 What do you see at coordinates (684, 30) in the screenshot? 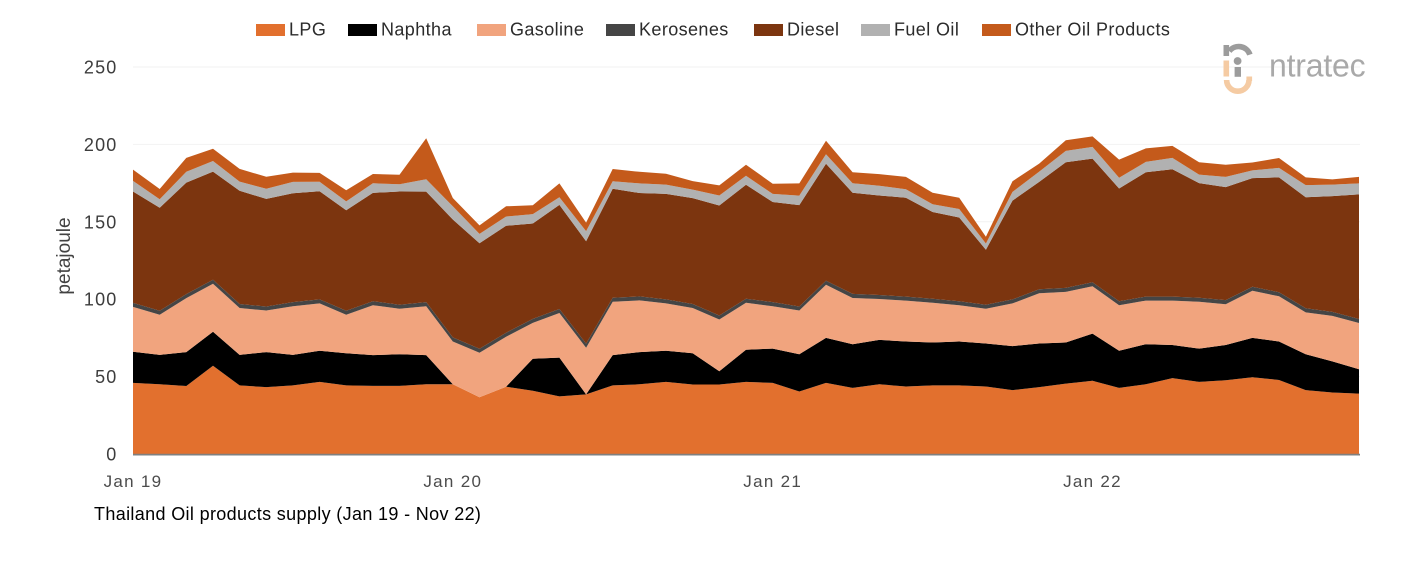
I see `svg-text: Kerosenes` at bounding box center [684, 30].